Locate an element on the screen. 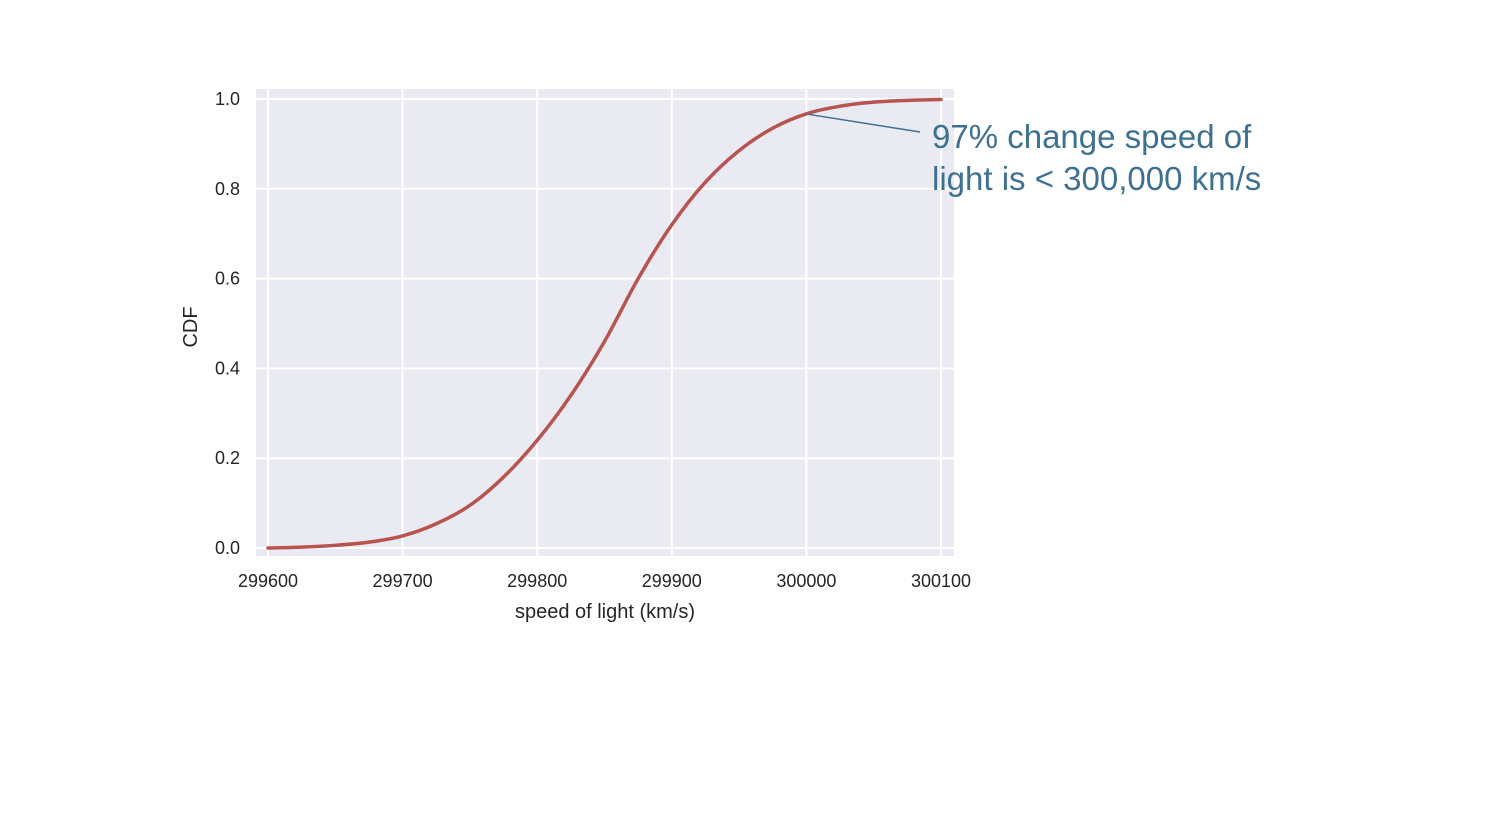 This screenshot has width=1500, height=840. y-tick-label: 0.0 is located at coordinates (227, 548).